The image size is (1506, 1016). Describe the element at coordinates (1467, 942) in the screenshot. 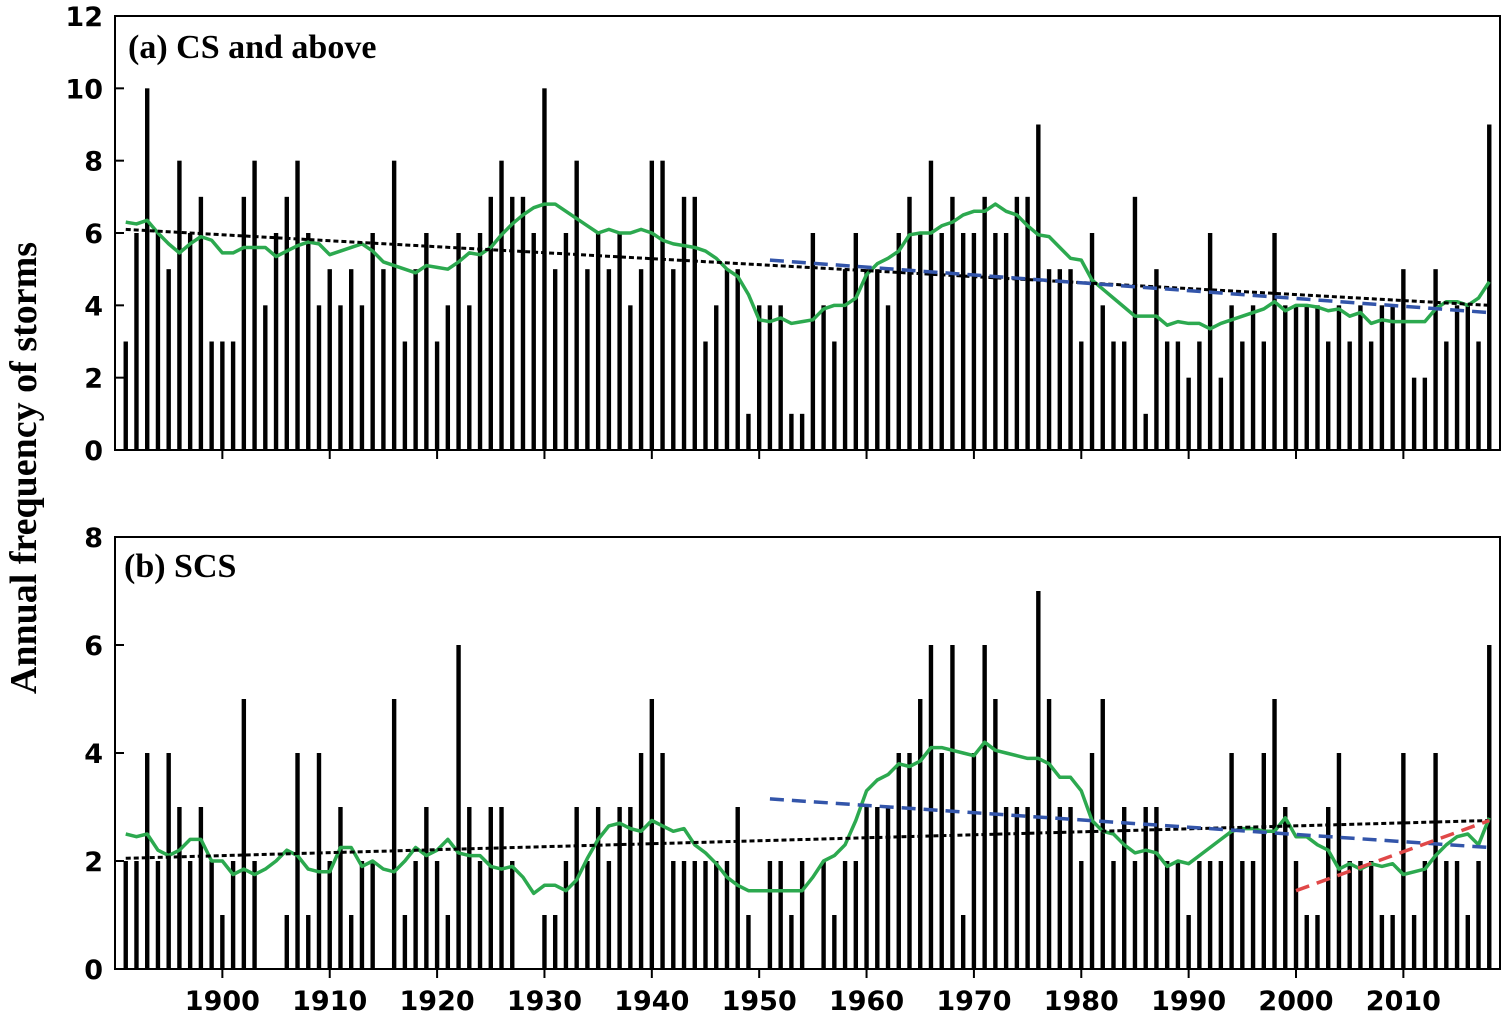

I see `bar-2016` at that location.